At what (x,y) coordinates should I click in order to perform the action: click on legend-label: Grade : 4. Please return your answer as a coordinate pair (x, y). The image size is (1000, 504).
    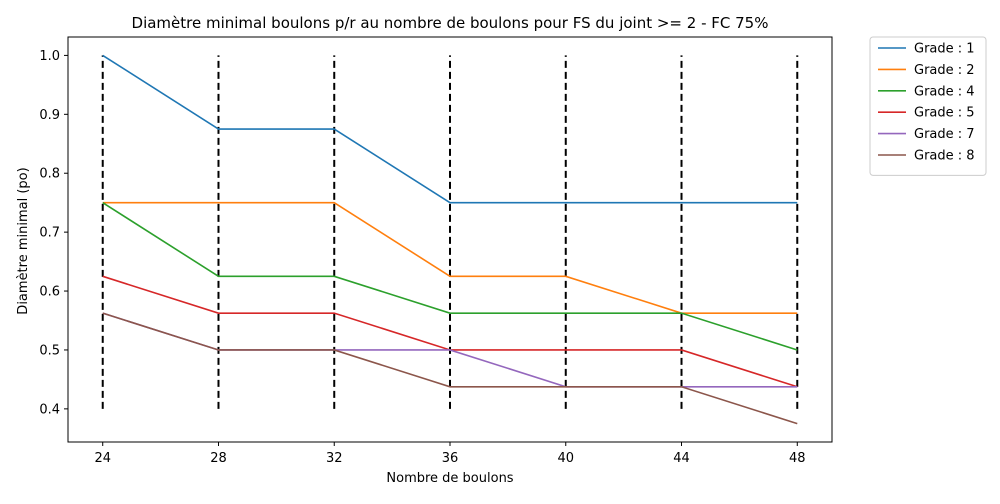
    Looking at the image, I should click on (944, 91).